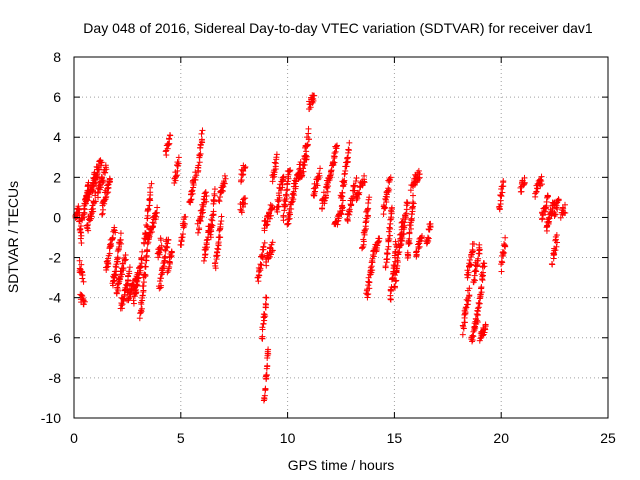  What do you see at coordinates (57, 57) in the screenshot?
I see `y-tick-label: 8` at bounding box center [57, 57].